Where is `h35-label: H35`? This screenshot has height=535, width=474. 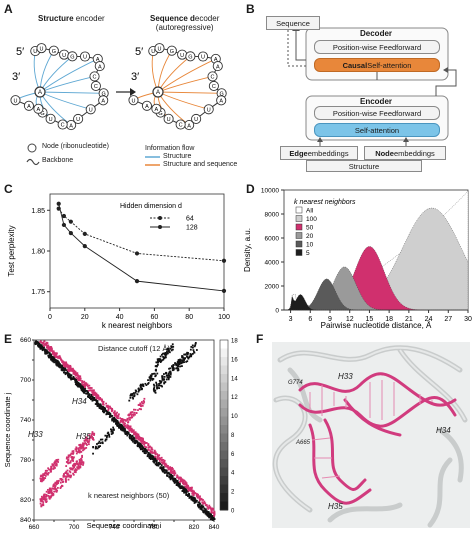
h35-label: H35 is located at coordinates (335, 506).